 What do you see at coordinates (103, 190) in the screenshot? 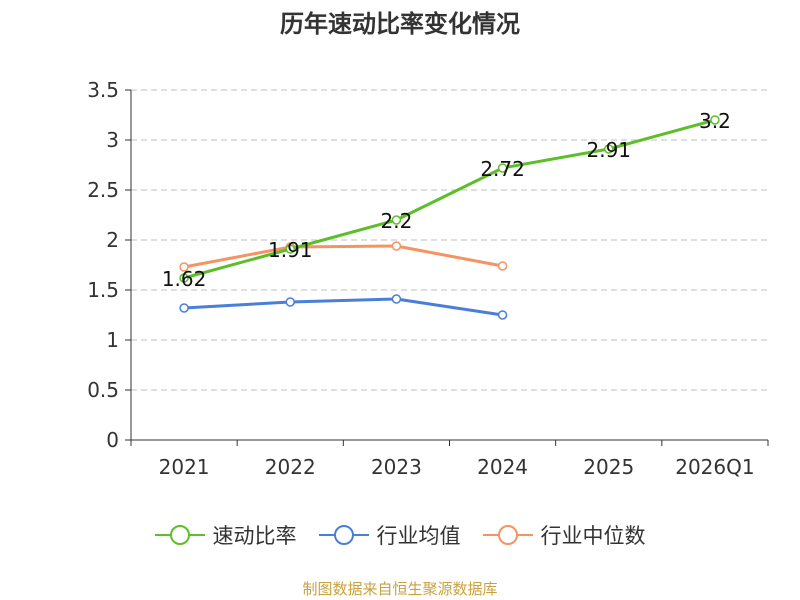
I see `y-tick-label: 2.5` at bounding box center [103, 190].